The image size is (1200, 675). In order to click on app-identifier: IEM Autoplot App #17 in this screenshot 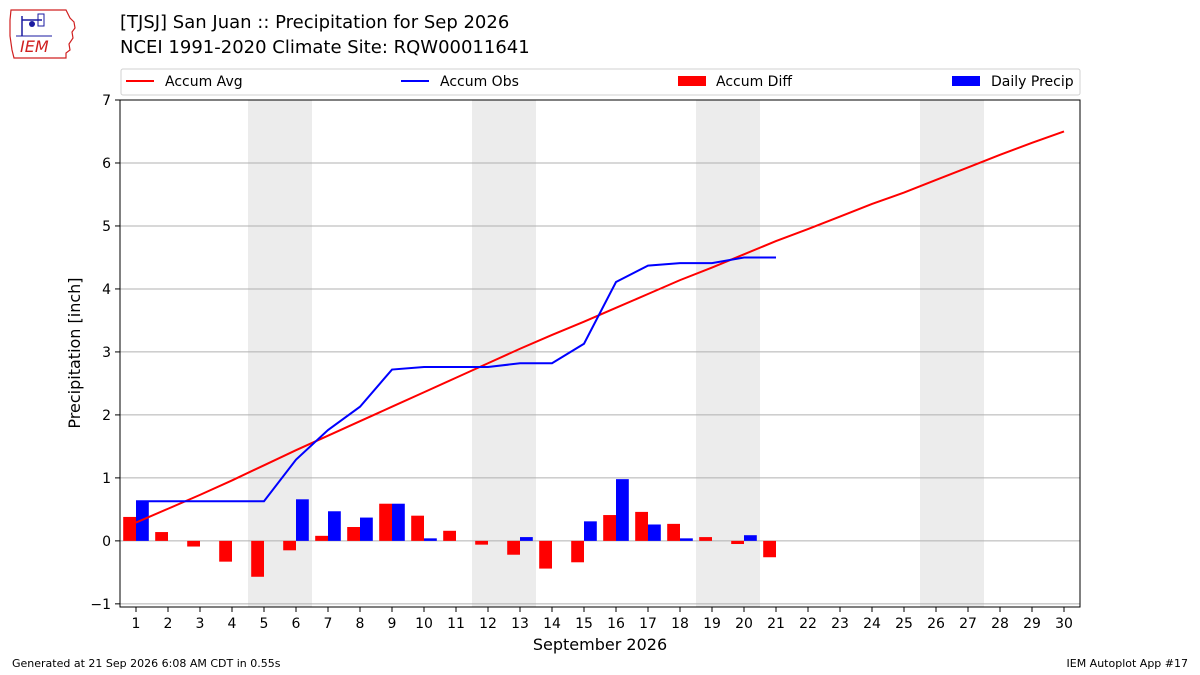, I will do `click(1127, 663)`.